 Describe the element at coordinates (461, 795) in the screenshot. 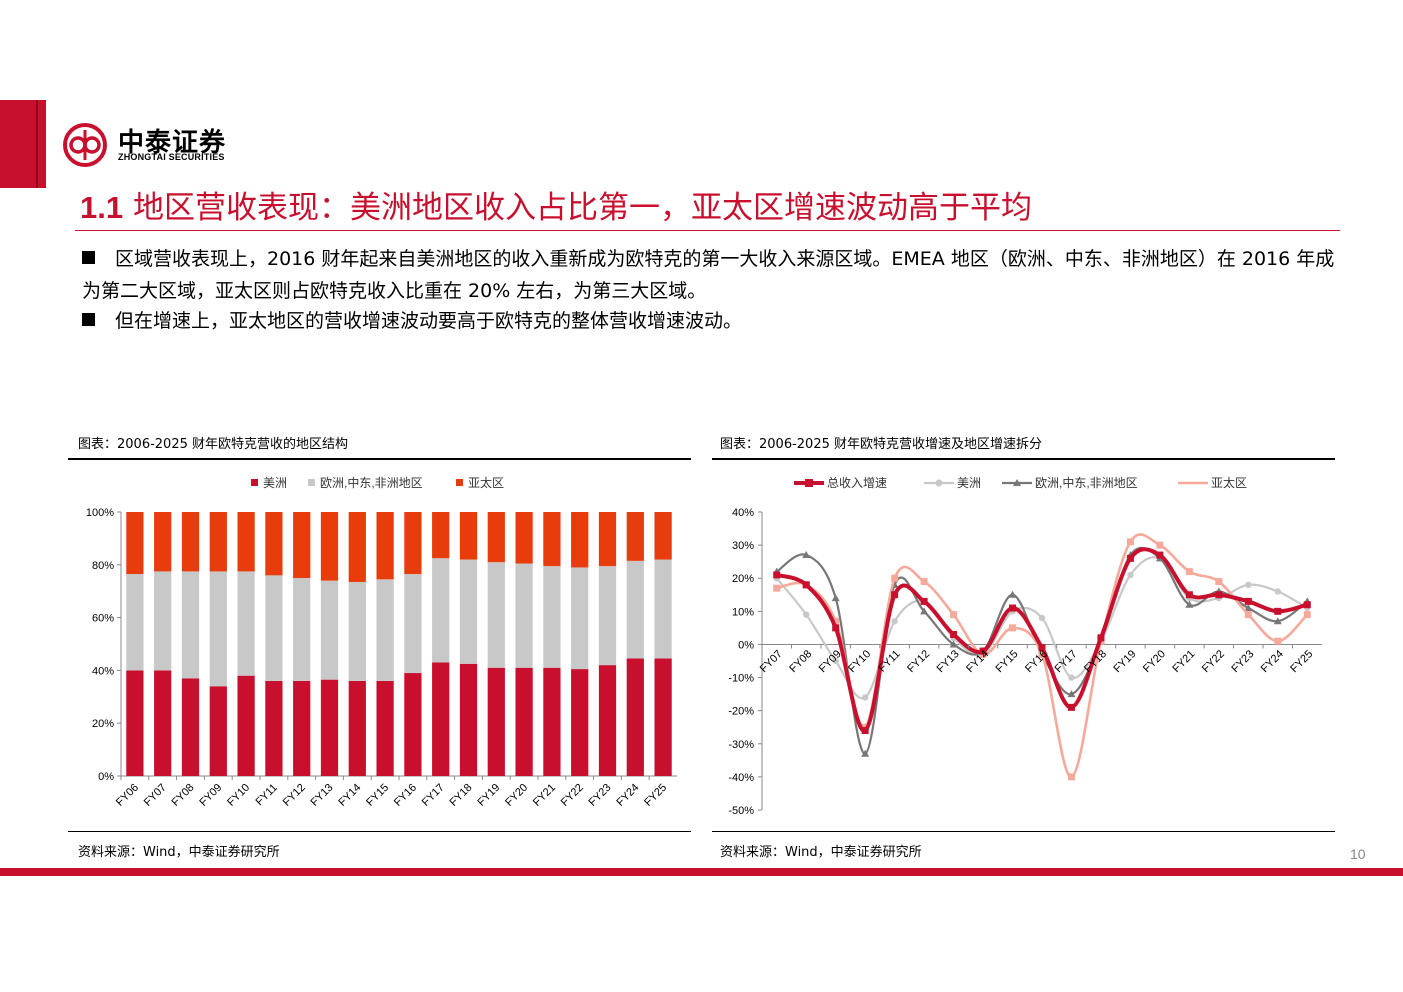

I see `x-tick-label: FY18` at that location.